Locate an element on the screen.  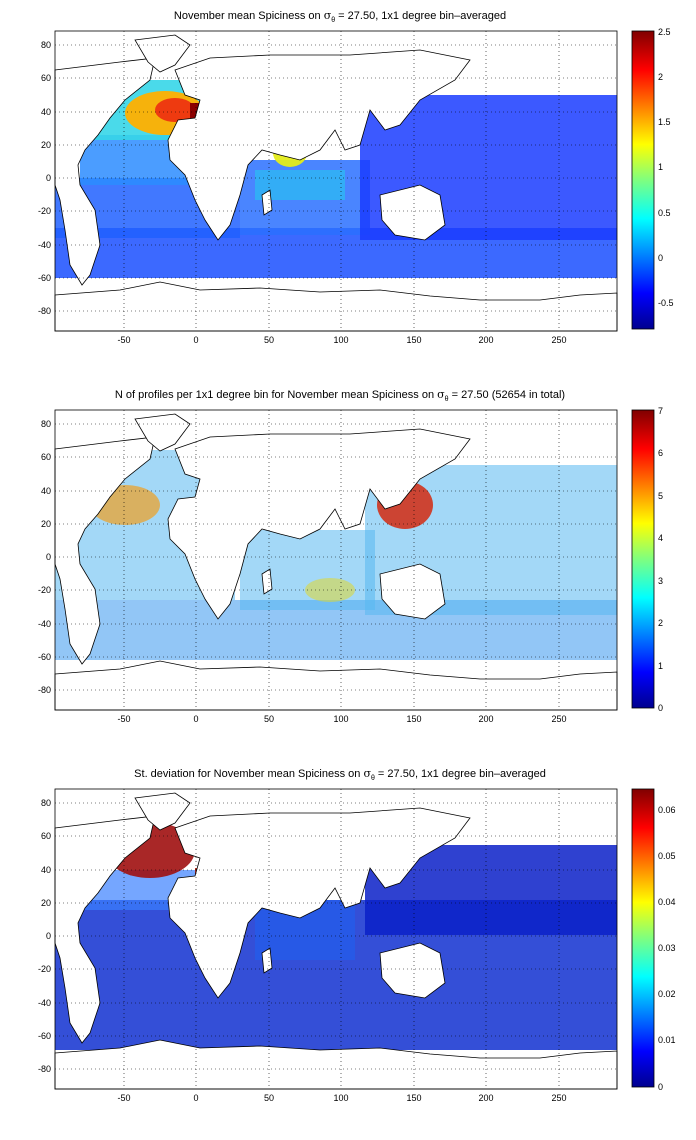
colorbar-tick-label: -0.5 is located at coordinates (666, 303).